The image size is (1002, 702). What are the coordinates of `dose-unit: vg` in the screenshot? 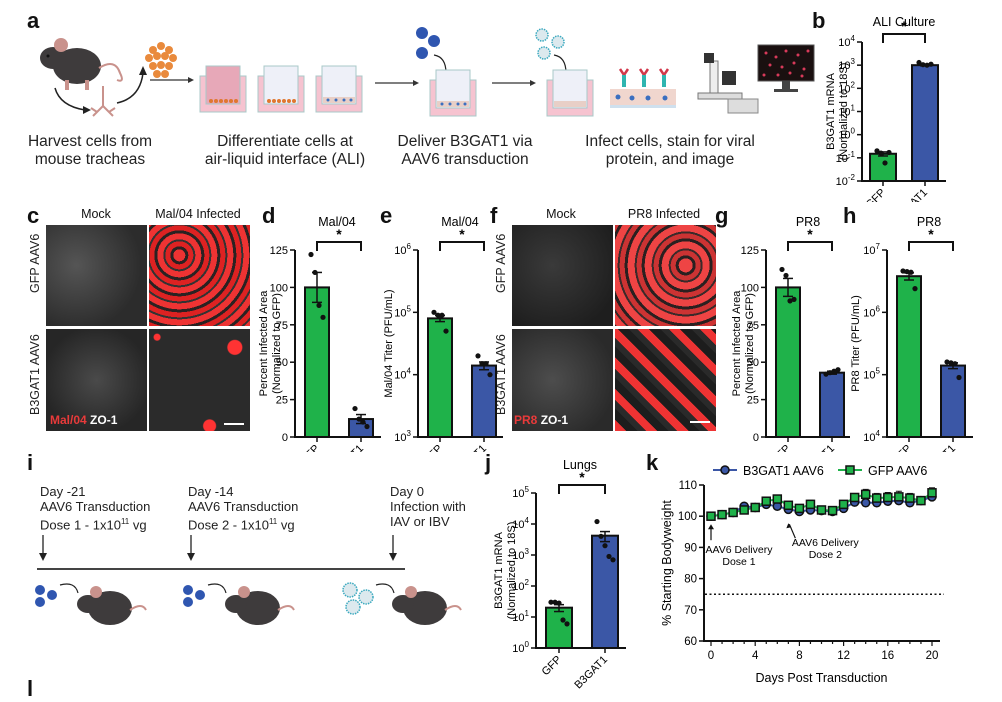 It's located at (138, 525).